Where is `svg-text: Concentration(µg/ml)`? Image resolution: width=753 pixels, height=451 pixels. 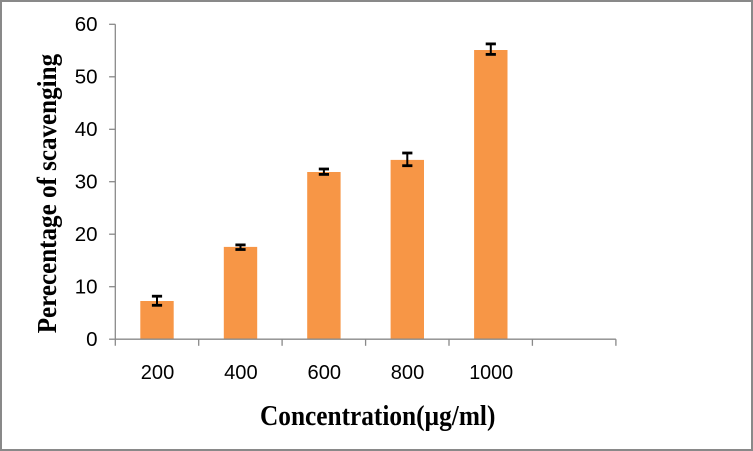
svg-text: Concentration(µg/ml) is located at coordinates (377, 416).